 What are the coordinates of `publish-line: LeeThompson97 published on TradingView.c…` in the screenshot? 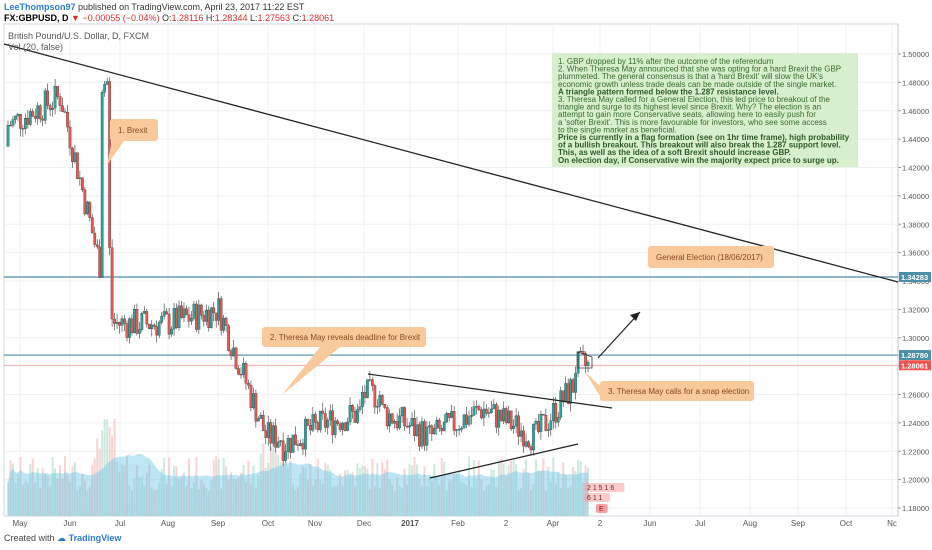 It's located at (169, 7).